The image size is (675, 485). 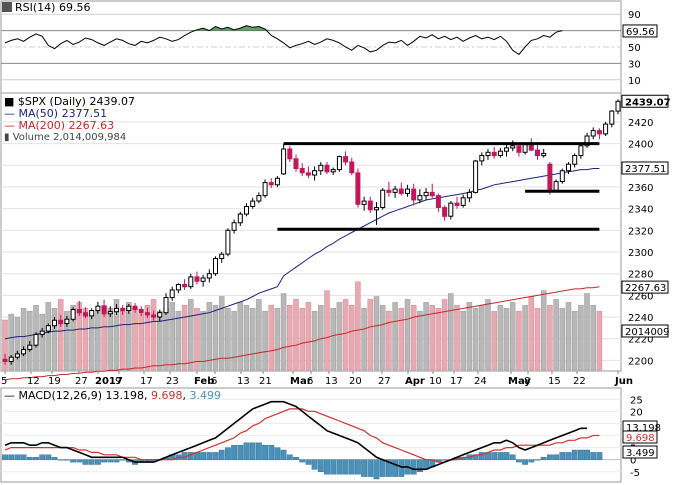 What do you see at coordinates (435, 381) in the screenshot?
I see `x-tick-label: 10` at bounding box center [435, 381].